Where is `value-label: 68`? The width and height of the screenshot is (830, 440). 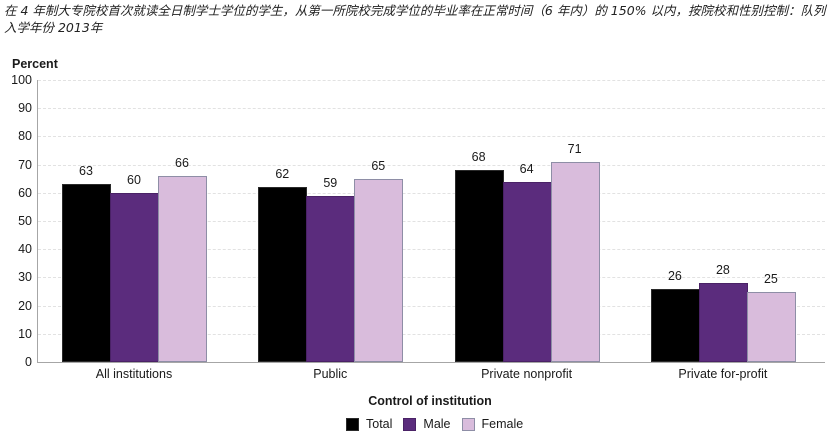 value-label: 68 is located at coordinates (478, 157).